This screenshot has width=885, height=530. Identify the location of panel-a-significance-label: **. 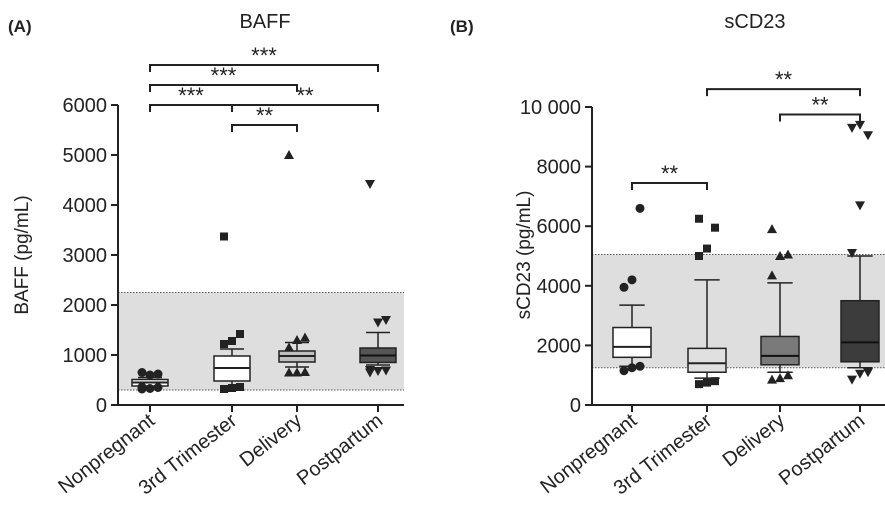
(305, 95).